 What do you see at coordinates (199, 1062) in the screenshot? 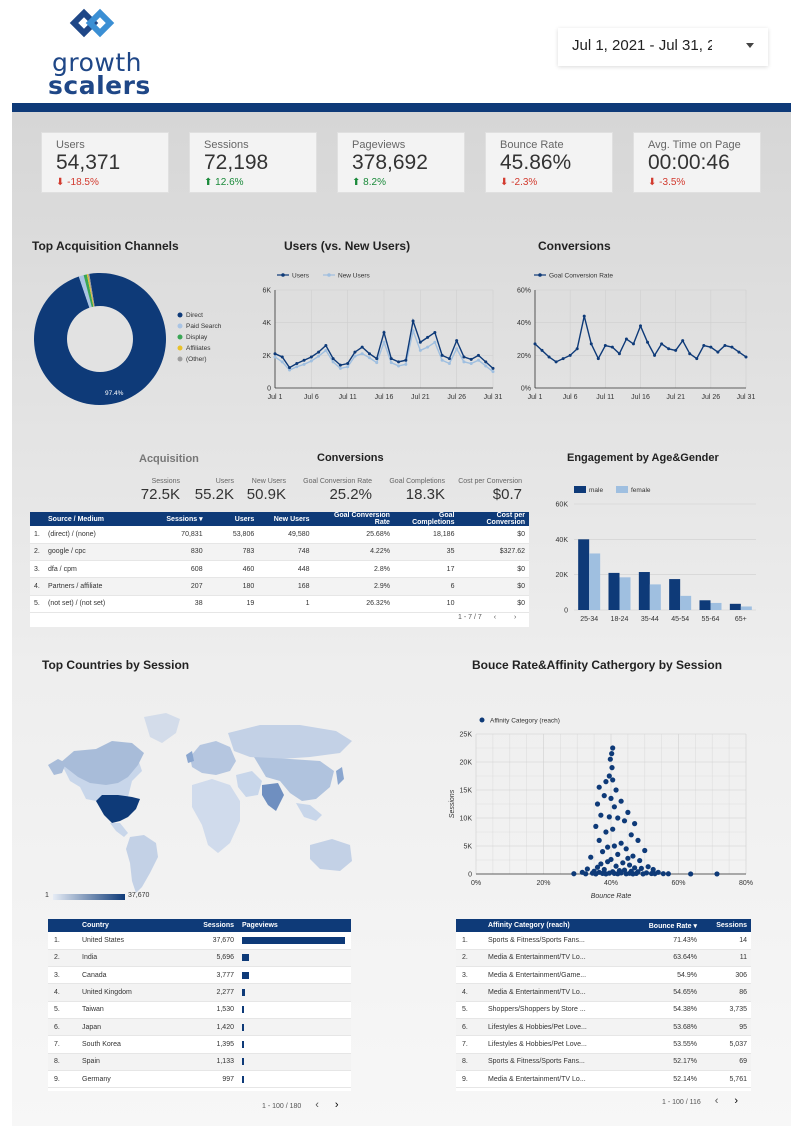
I see `table-row: 8. Spain 1,133` at bounding box center [199, 1062].